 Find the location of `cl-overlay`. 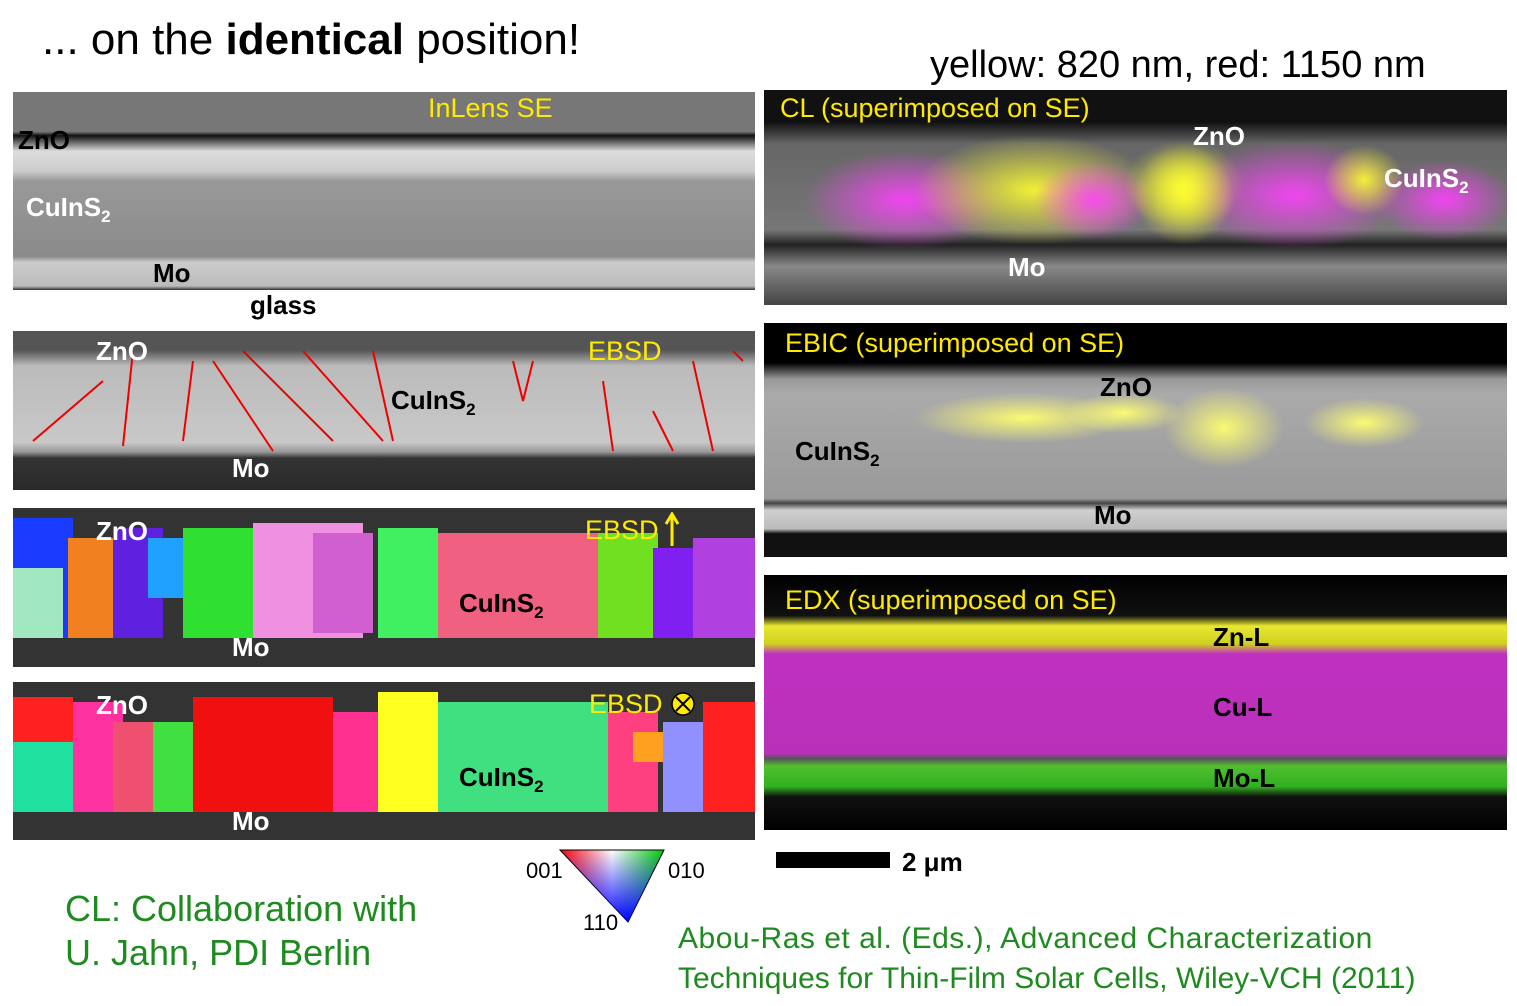

cl-overlay is located at coordinates (1155, 192).